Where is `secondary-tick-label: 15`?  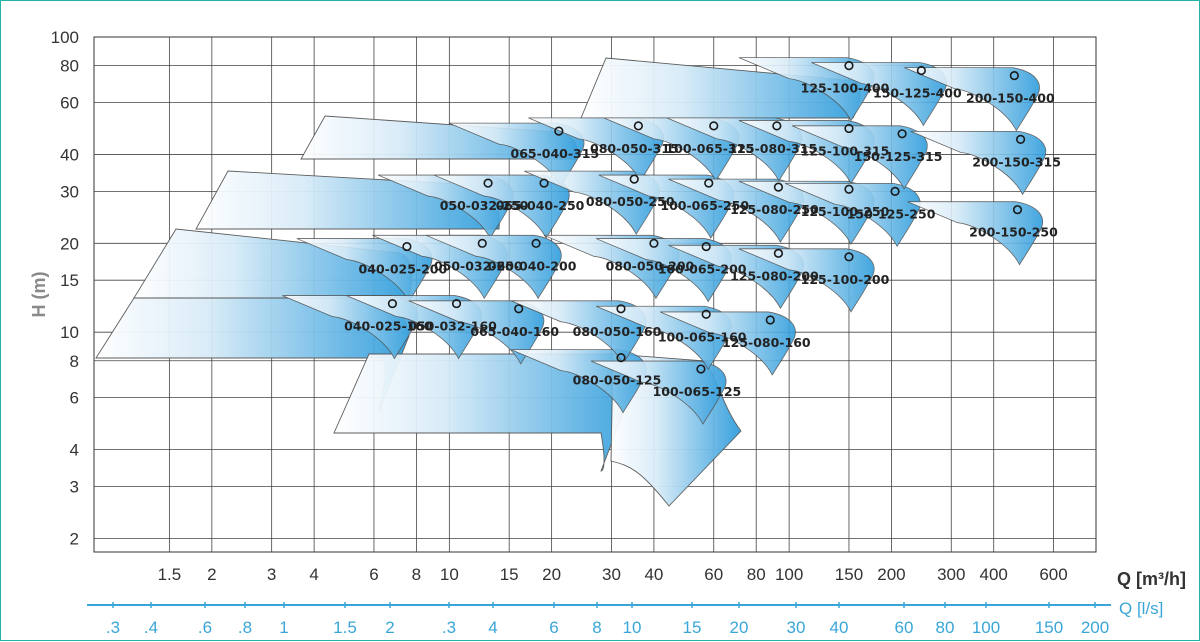 secondary-tick-label: 15 is located at coordinates (692, 627).